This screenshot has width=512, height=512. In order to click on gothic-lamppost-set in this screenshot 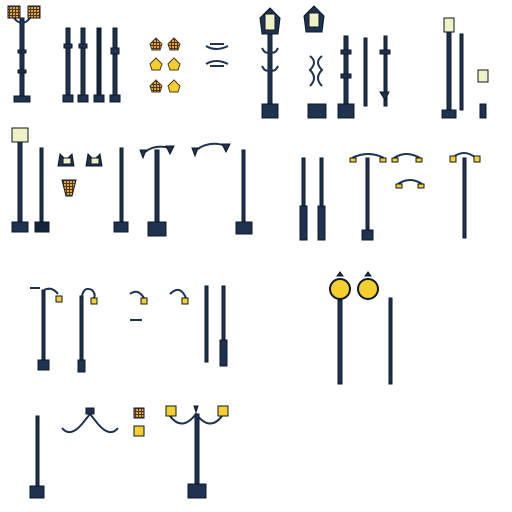, I will do `click(465, 68)`.